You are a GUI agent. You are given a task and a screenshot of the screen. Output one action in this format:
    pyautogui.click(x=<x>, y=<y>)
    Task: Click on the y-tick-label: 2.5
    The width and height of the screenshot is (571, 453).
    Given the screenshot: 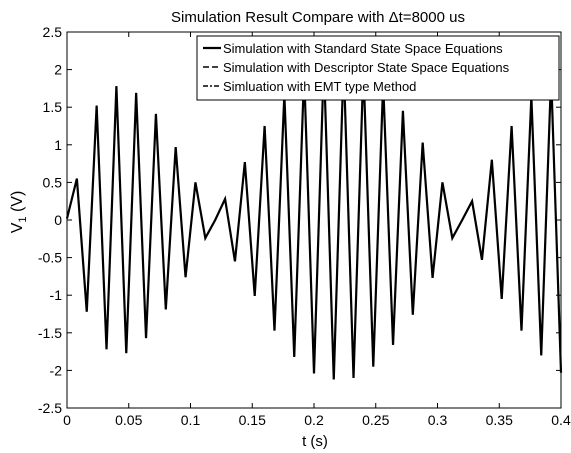 What is the action you would take?
    pyautogui.click(x=53, y=32)
    